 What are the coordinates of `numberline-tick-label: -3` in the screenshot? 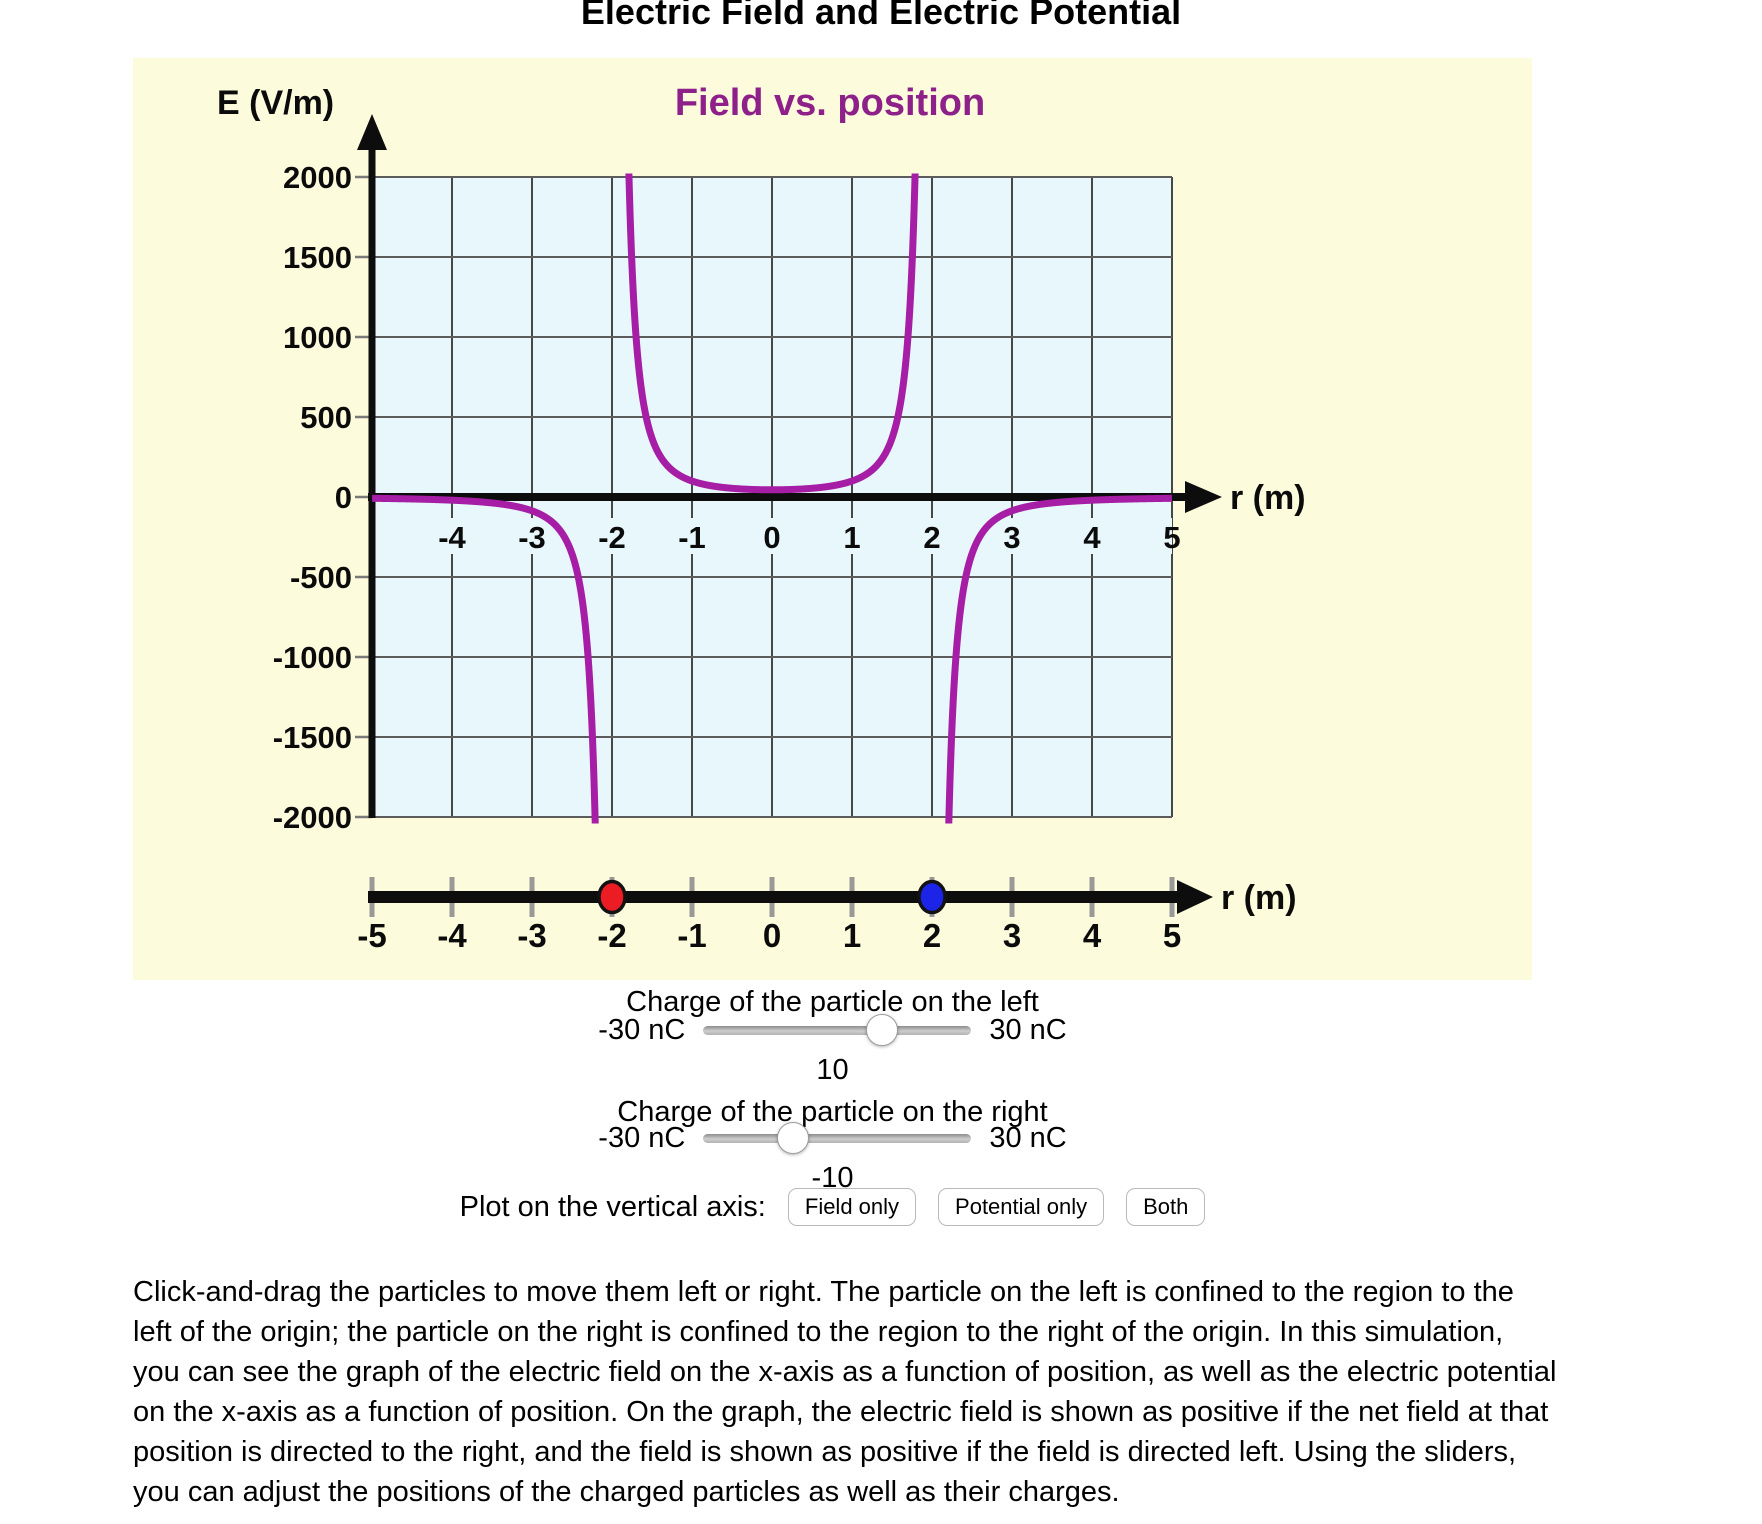 It's located at (531, 935).